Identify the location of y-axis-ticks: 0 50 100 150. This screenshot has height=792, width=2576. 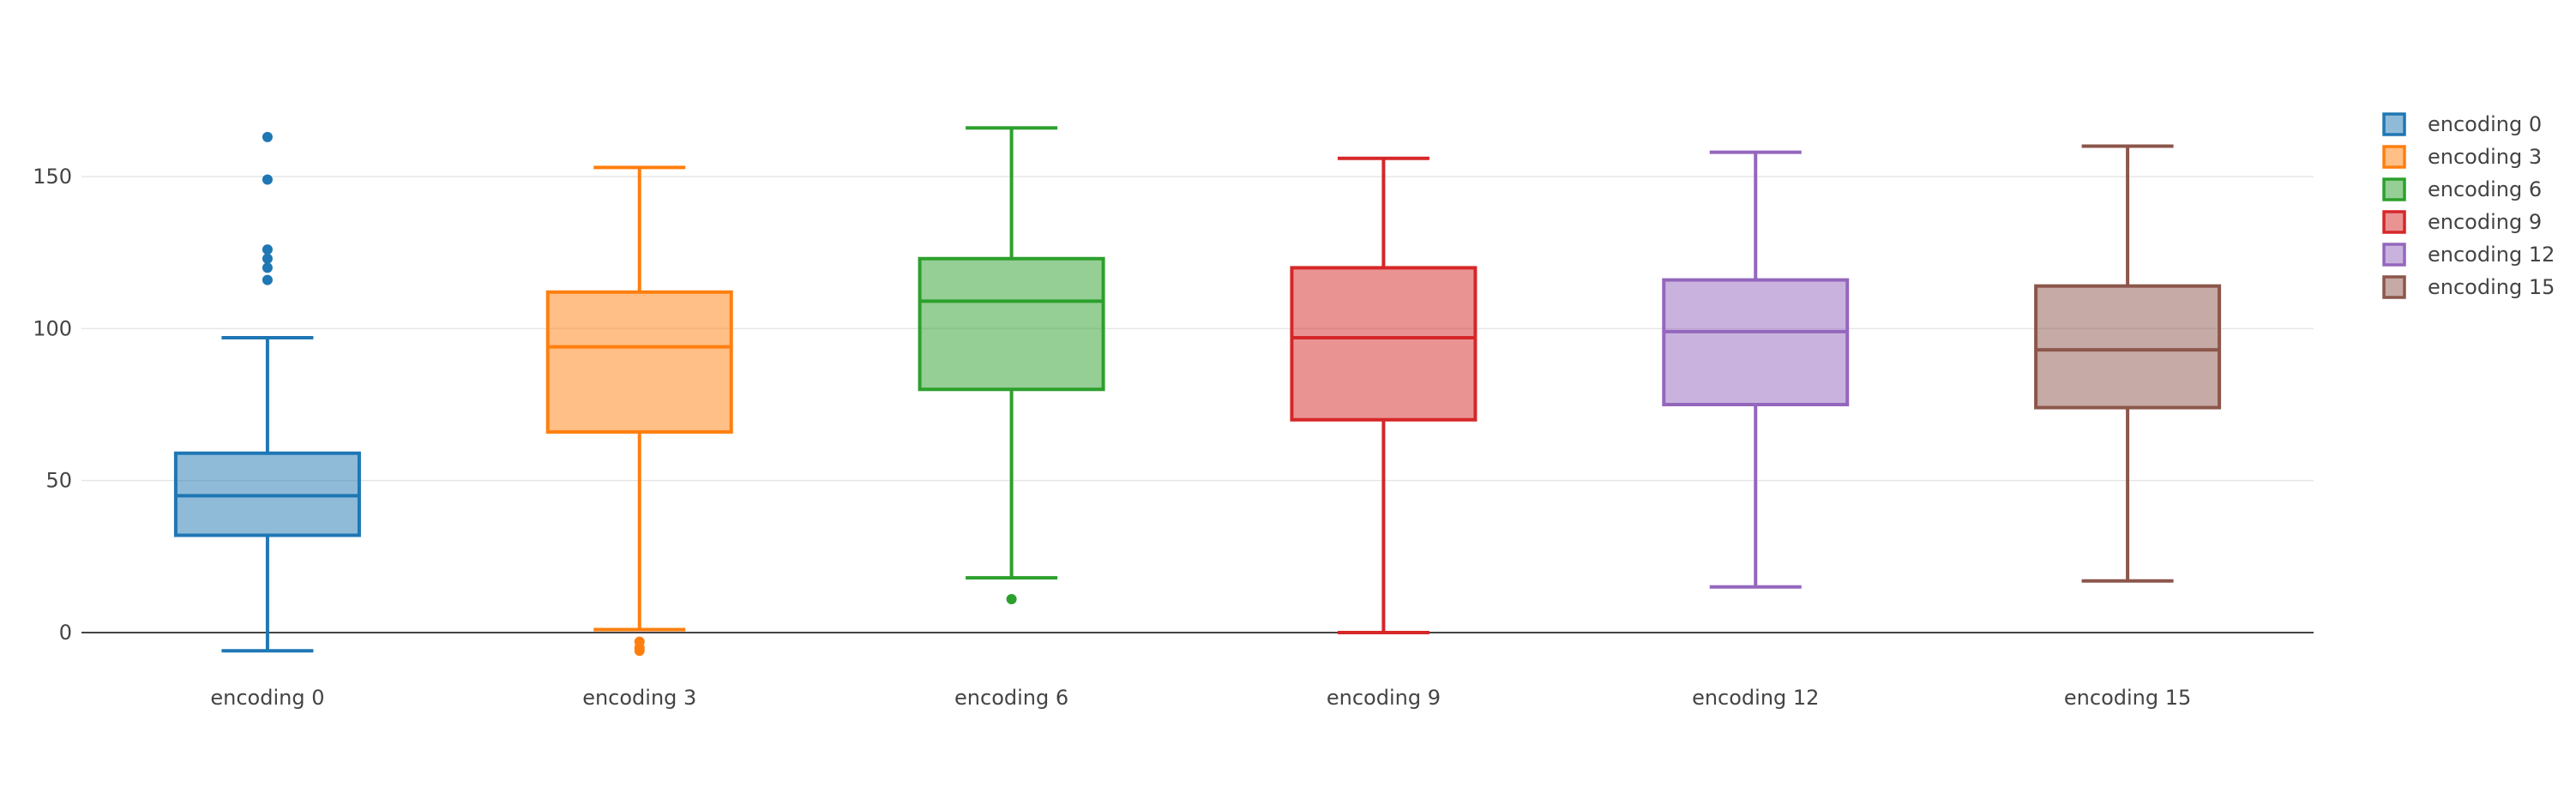
(52, 405).